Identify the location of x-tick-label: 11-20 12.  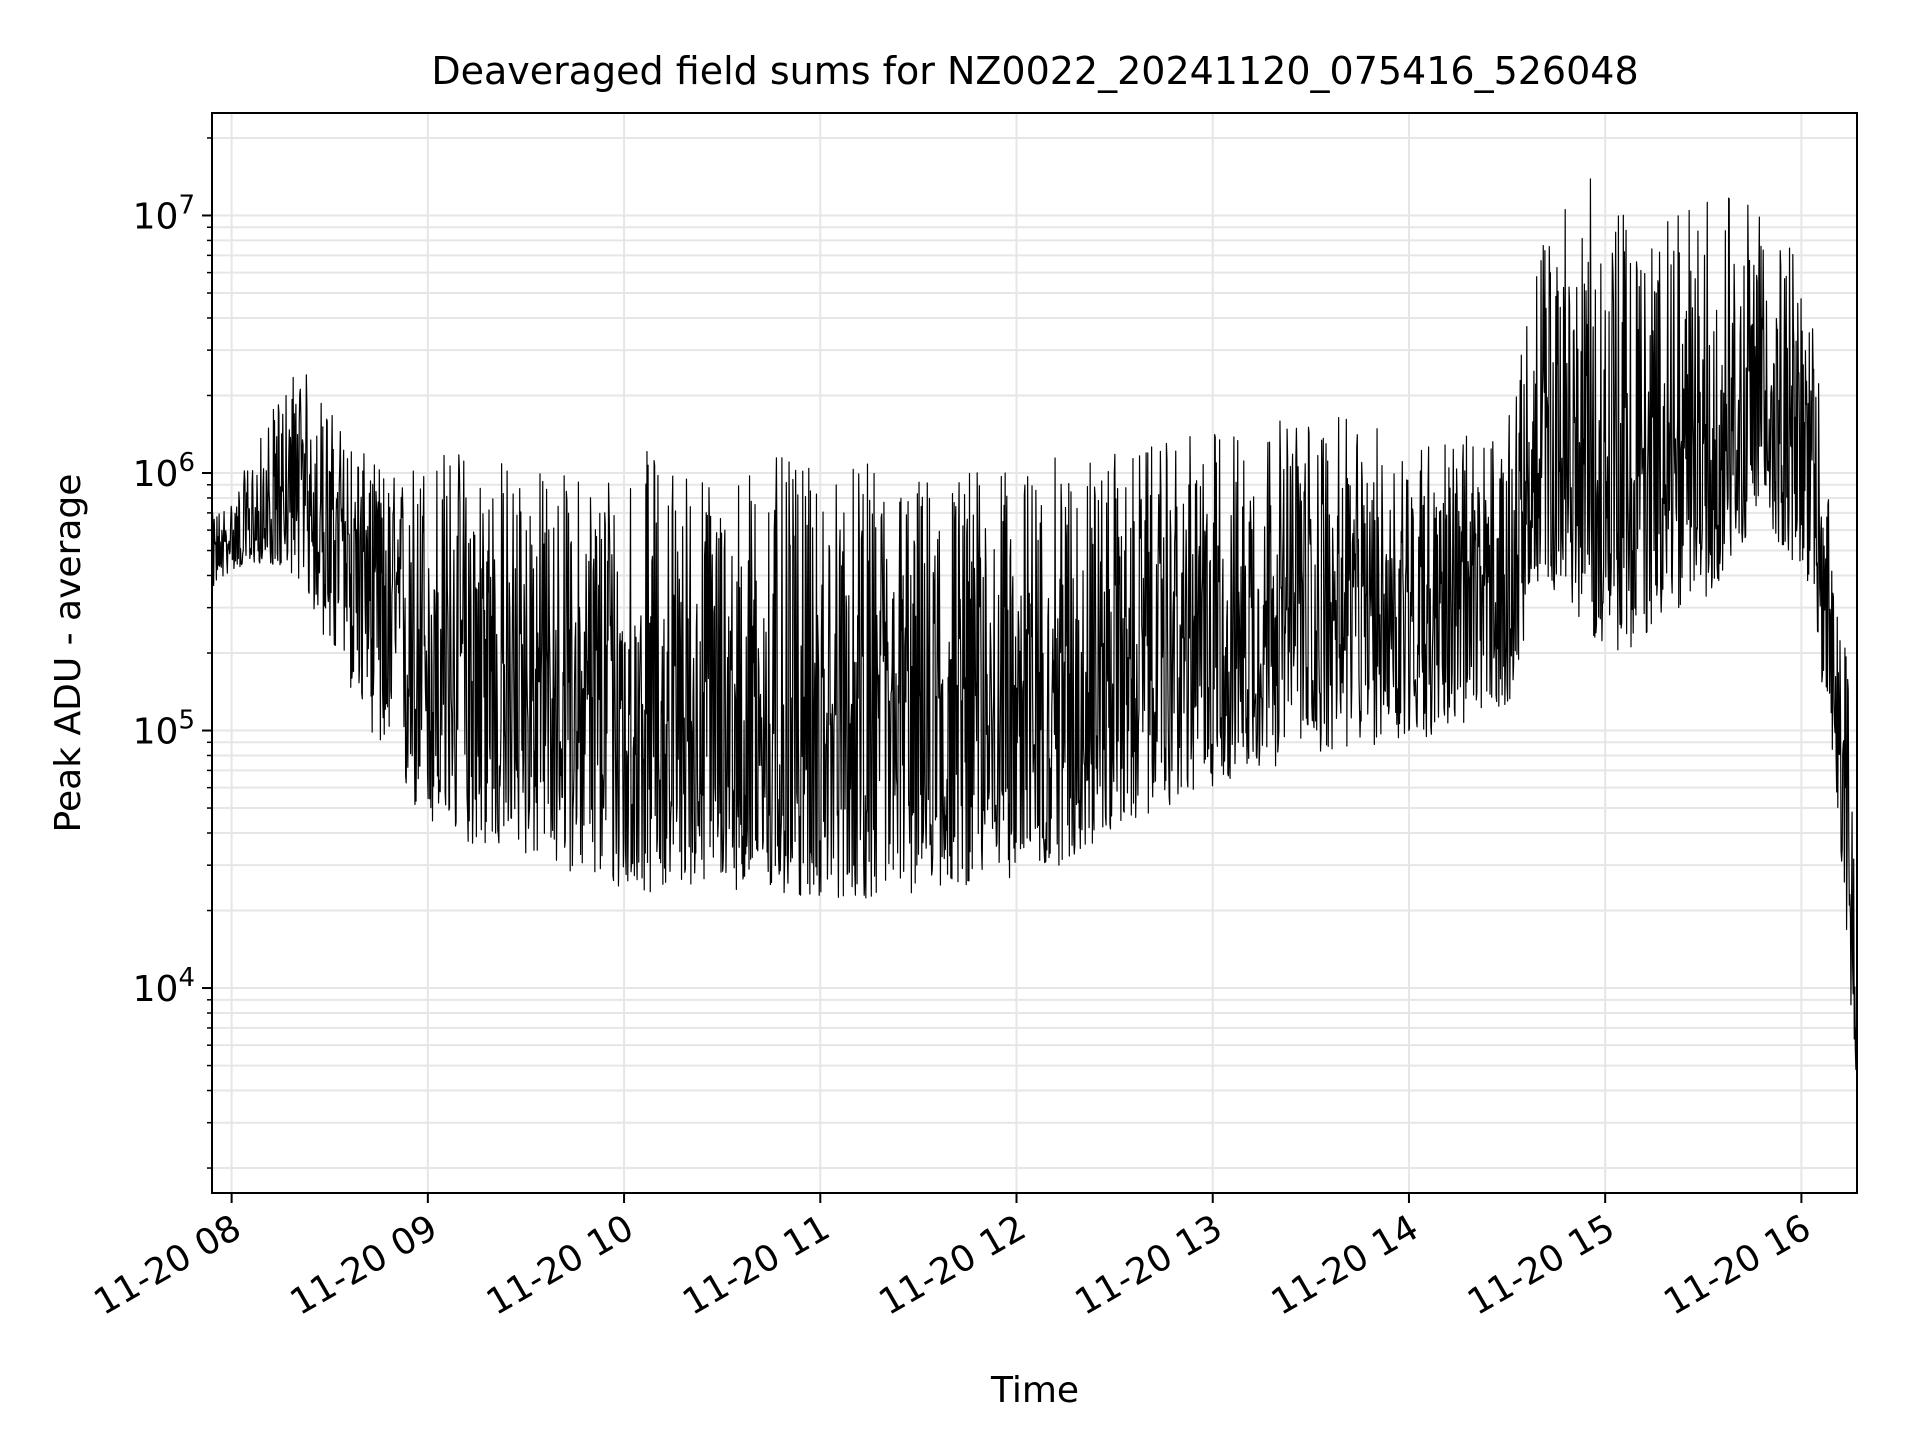
(952, 1265).